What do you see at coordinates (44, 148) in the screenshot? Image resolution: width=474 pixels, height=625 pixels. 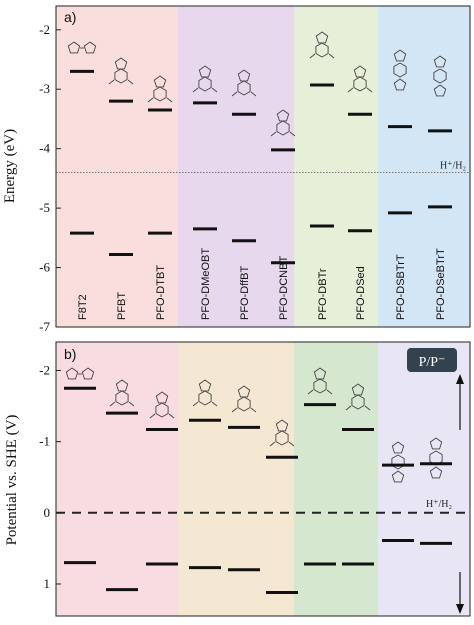 I see `y-tick-label: -4` at bounding box center [44, 148].